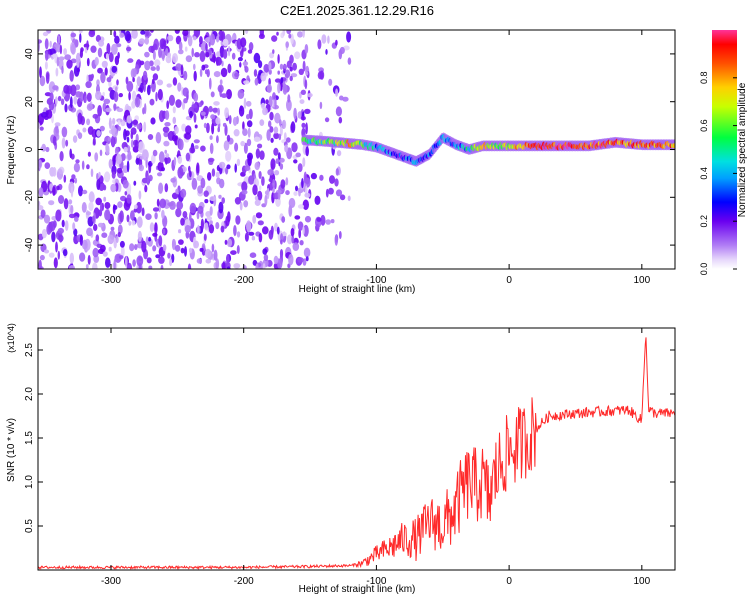  I want to click on x-tick-label: -100, so click(376, 581).